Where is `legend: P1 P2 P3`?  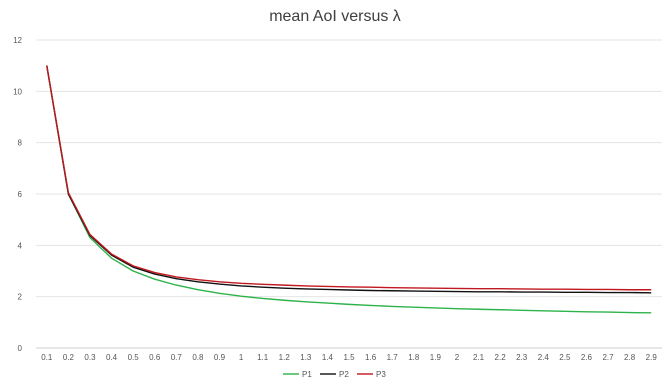 legend: P1 P2 P3 is located at coordinates (334, 374).